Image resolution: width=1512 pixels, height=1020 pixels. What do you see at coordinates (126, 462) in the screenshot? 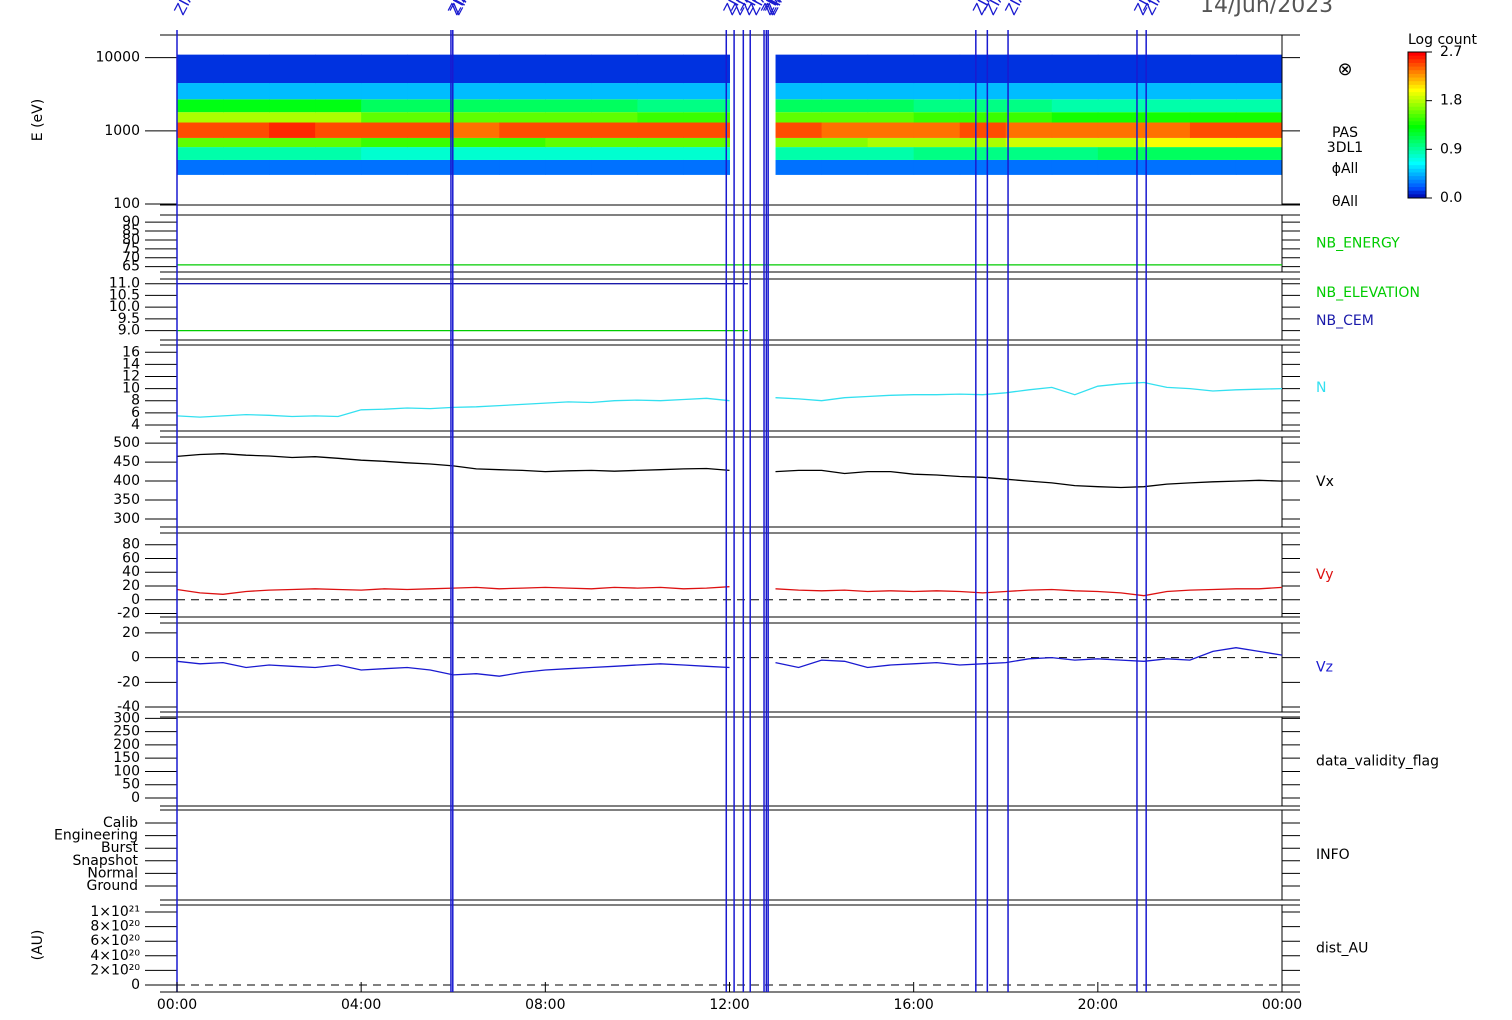
I see `y-tick-label: 450` at bounding box center [126, 462].